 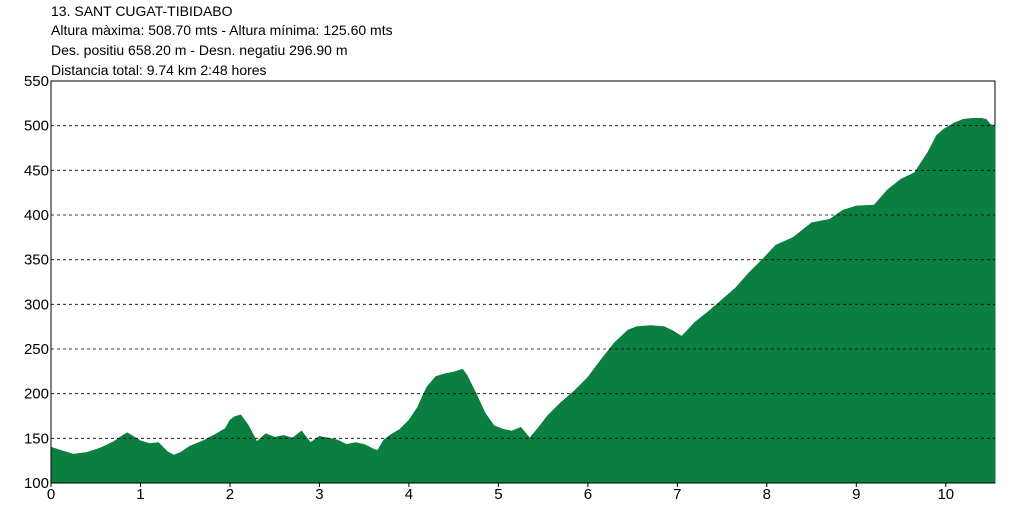 I want to click on y-tick-label: 350, so click(x=36, y=260).